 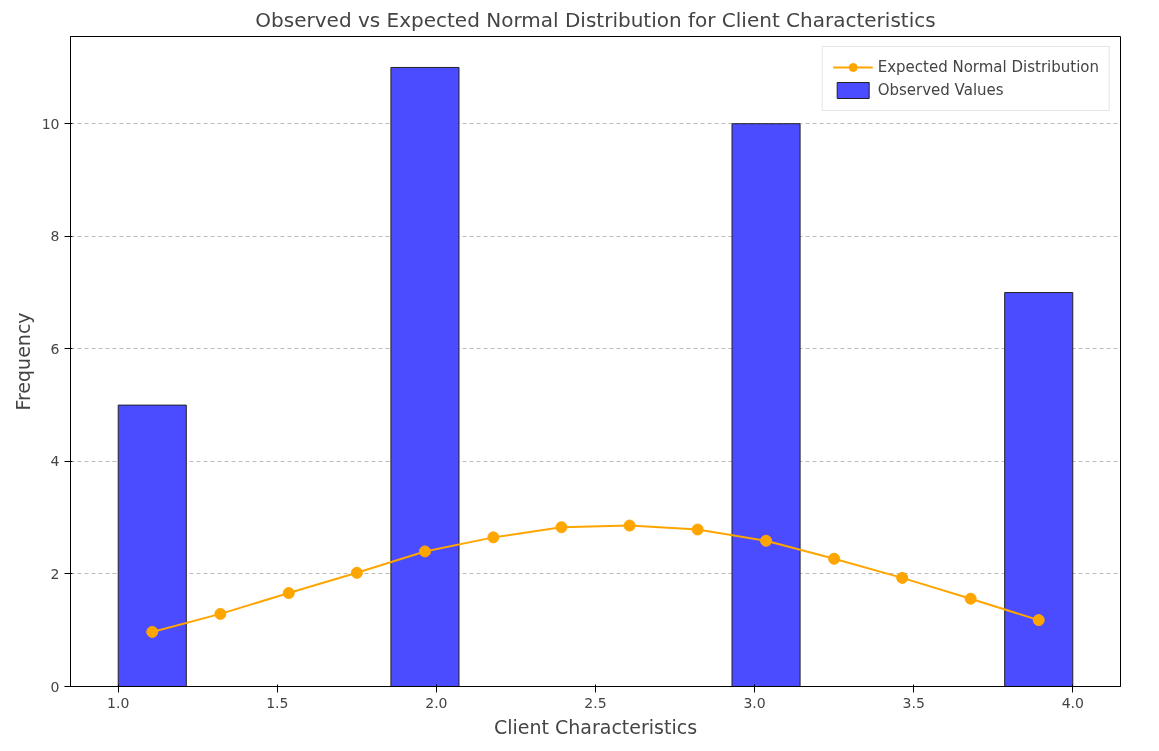 I want to click on x-tick-label: 3.5, so click(x=913, y=702).